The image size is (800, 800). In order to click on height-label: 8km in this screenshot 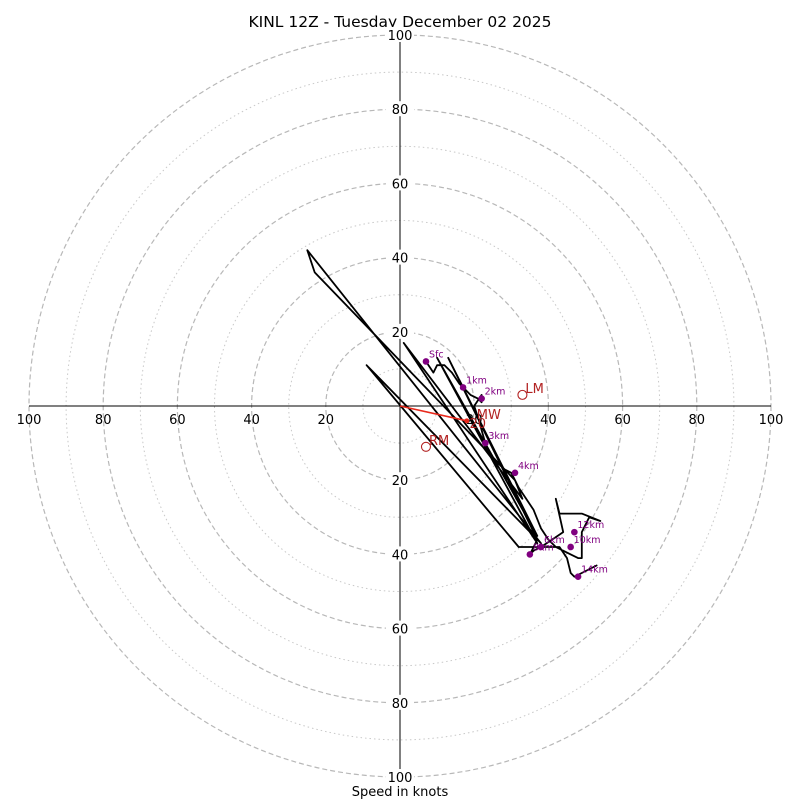, I will do `click(543, 547)`.